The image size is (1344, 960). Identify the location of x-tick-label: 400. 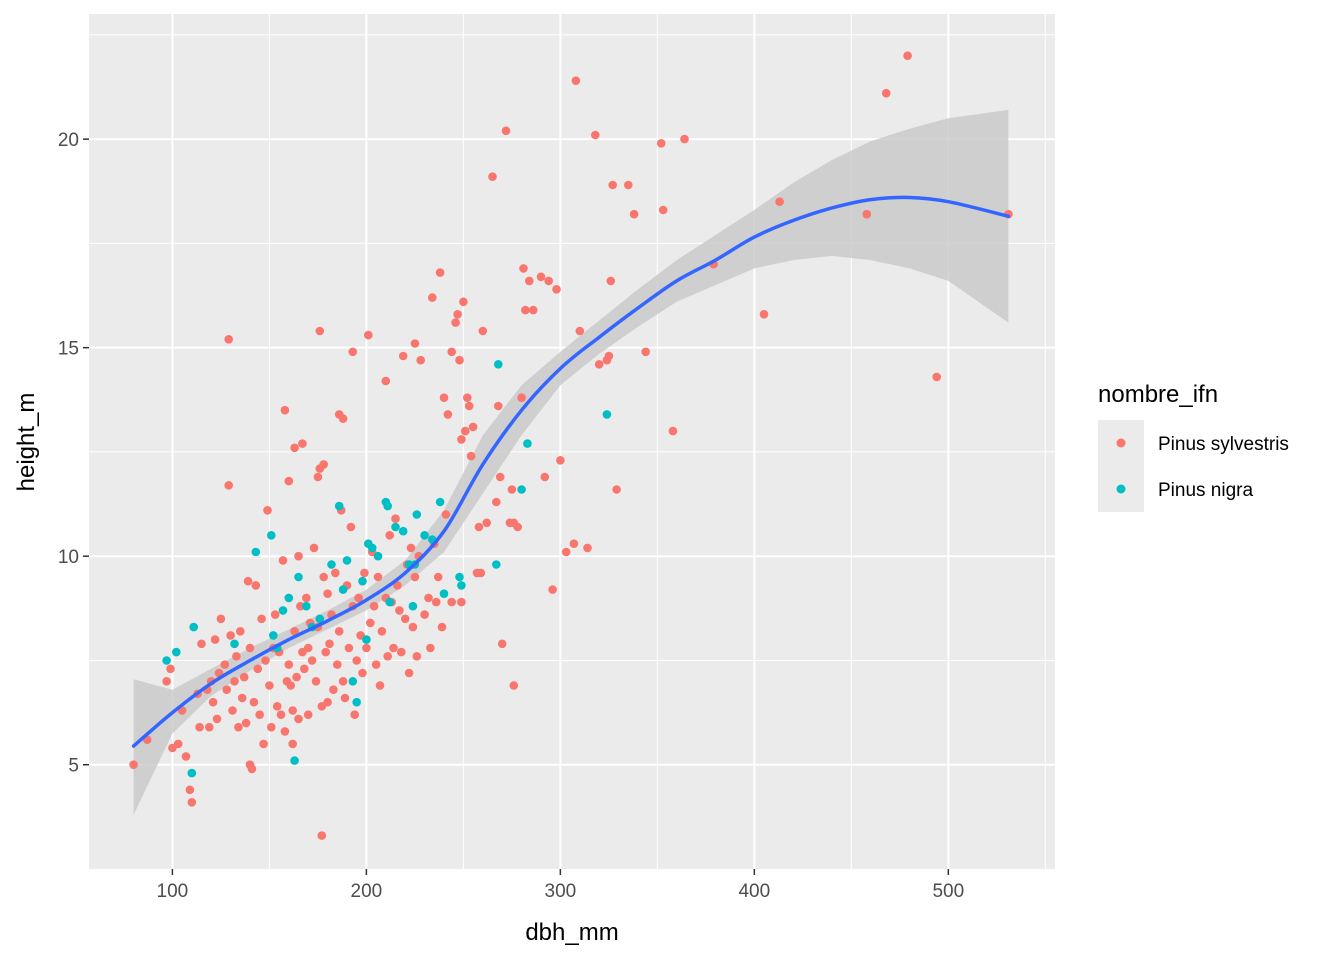
(754, 891).